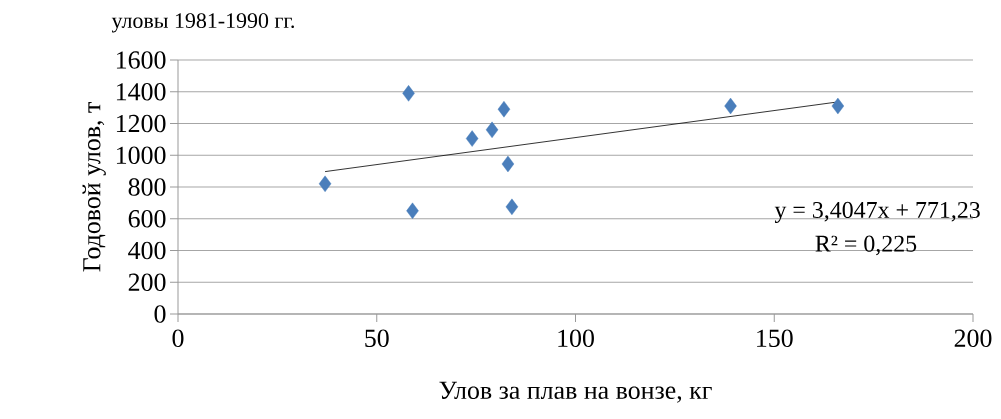  Describe the element at coordinates (141, 155) in the screenshot. I see `y-tick-label: 1000` at that location.